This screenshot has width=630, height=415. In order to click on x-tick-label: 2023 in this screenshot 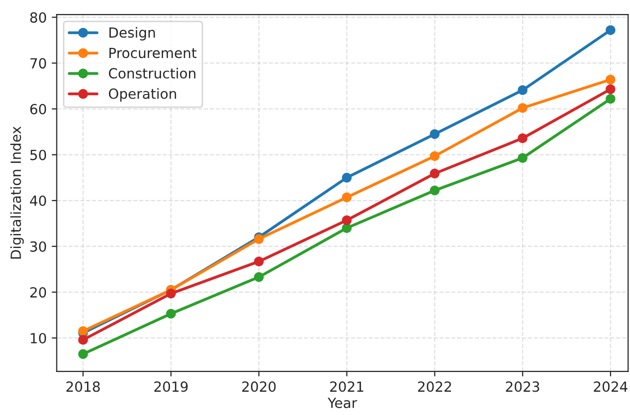, I will do `click(523, 386)`.